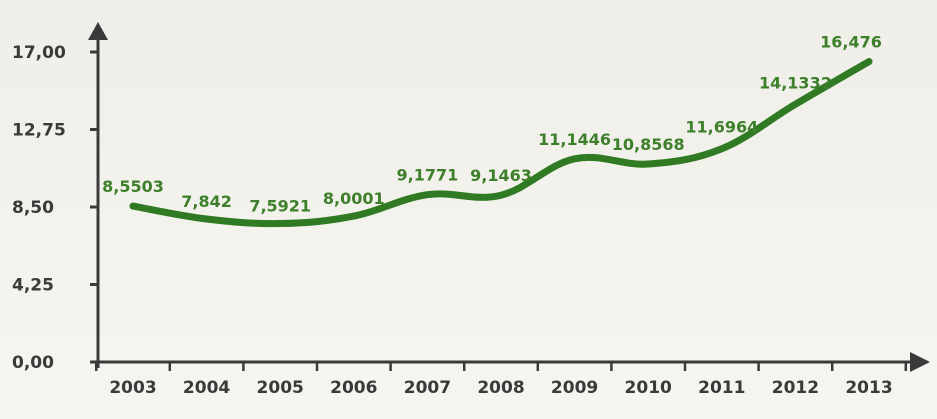 The width and height of the screenshot is (937, 419). Describe the element at coordinates (353, 388) in the screenshot. I see `x-tick-label: 2006` at that location.